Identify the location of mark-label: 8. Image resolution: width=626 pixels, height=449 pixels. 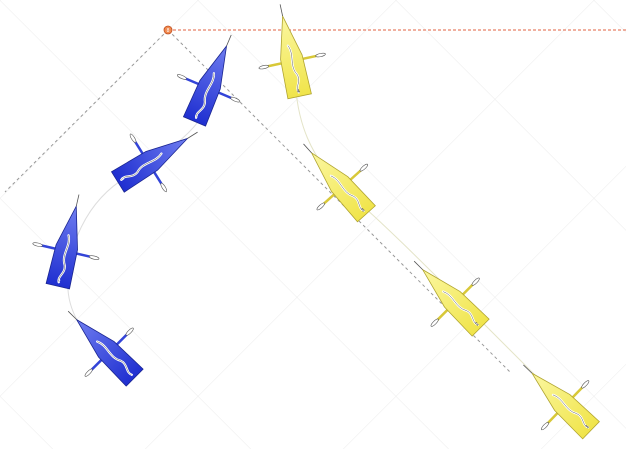
(168, 31).